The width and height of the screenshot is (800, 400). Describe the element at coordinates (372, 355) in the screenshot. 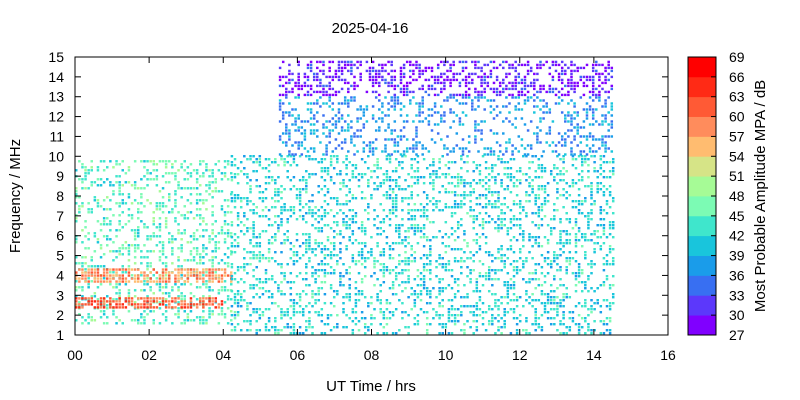

I see `x-tick-label: 08` at that location.